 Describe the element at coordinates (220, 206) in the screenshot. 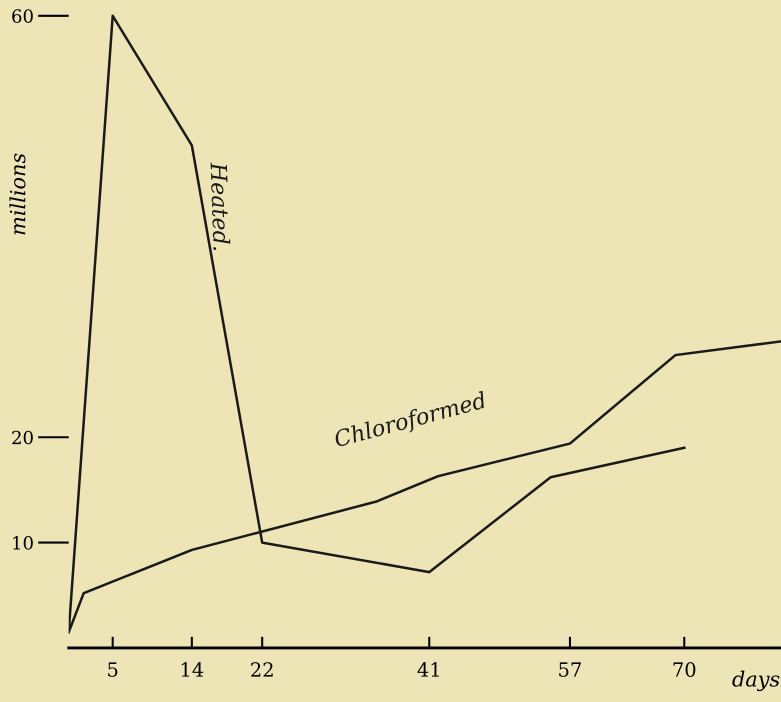

I see `text: Heated.` at that location.